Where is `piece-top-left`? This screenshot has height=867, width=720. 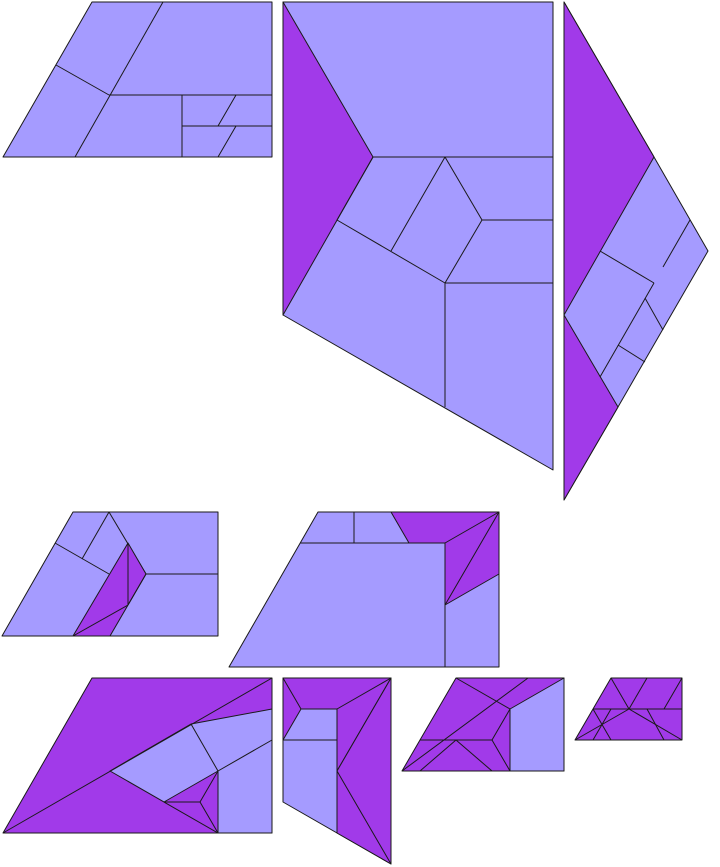
piece-top-left is located at coordinates (137, 79).